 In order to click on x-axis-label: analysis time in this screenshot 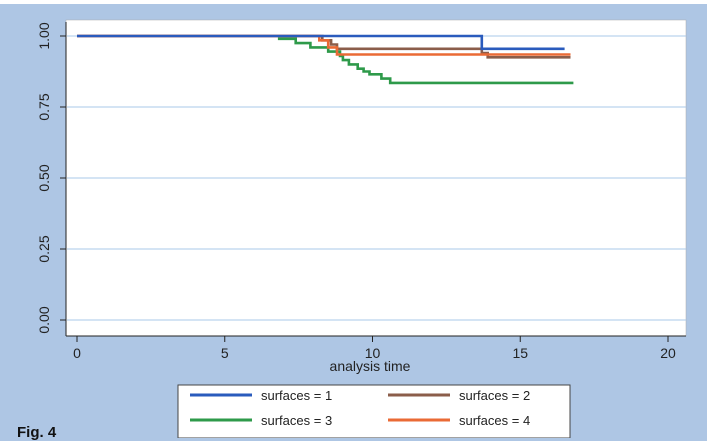, I will do `click(370, 366)`.